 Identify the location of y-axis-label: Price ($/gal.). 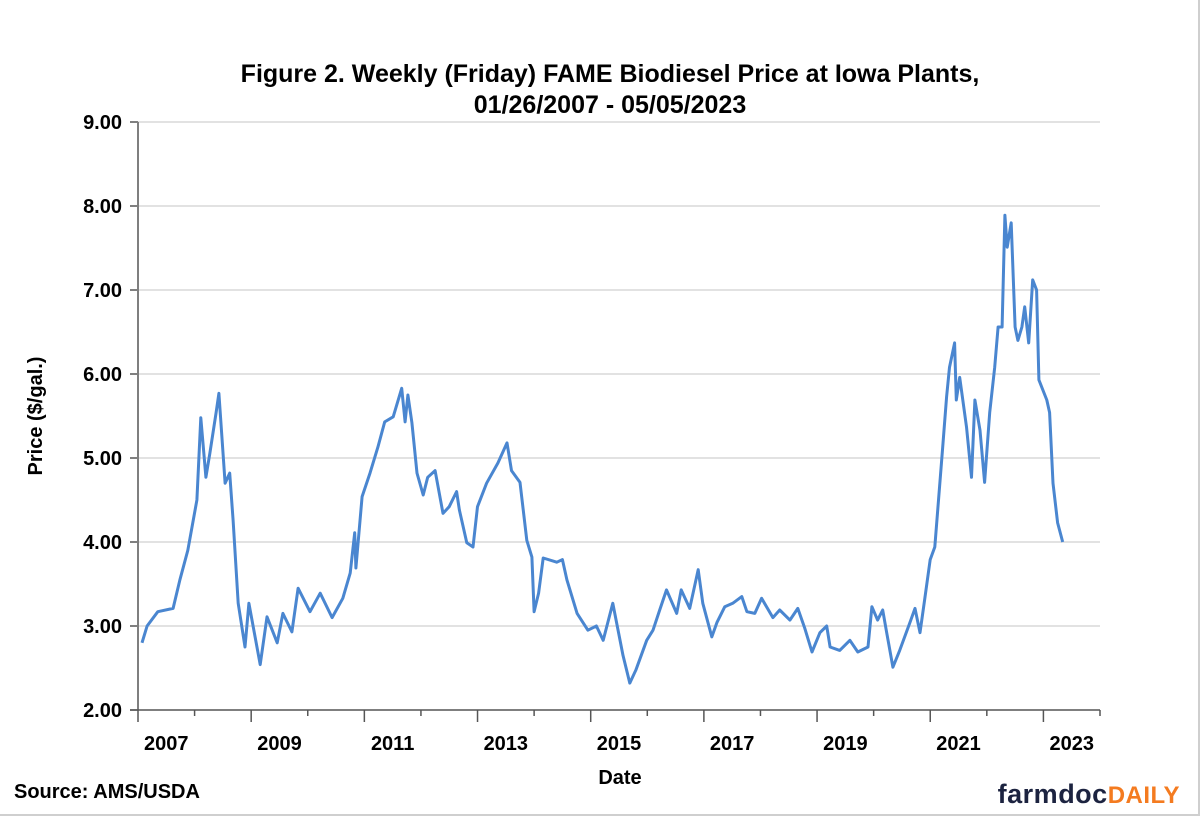
(36, 416).